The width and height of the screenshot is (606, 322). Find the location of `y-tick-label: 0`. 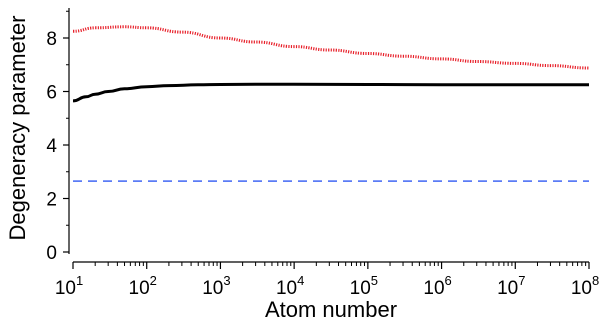

y-tick-label: 0 is located at coordinates (51, 253).